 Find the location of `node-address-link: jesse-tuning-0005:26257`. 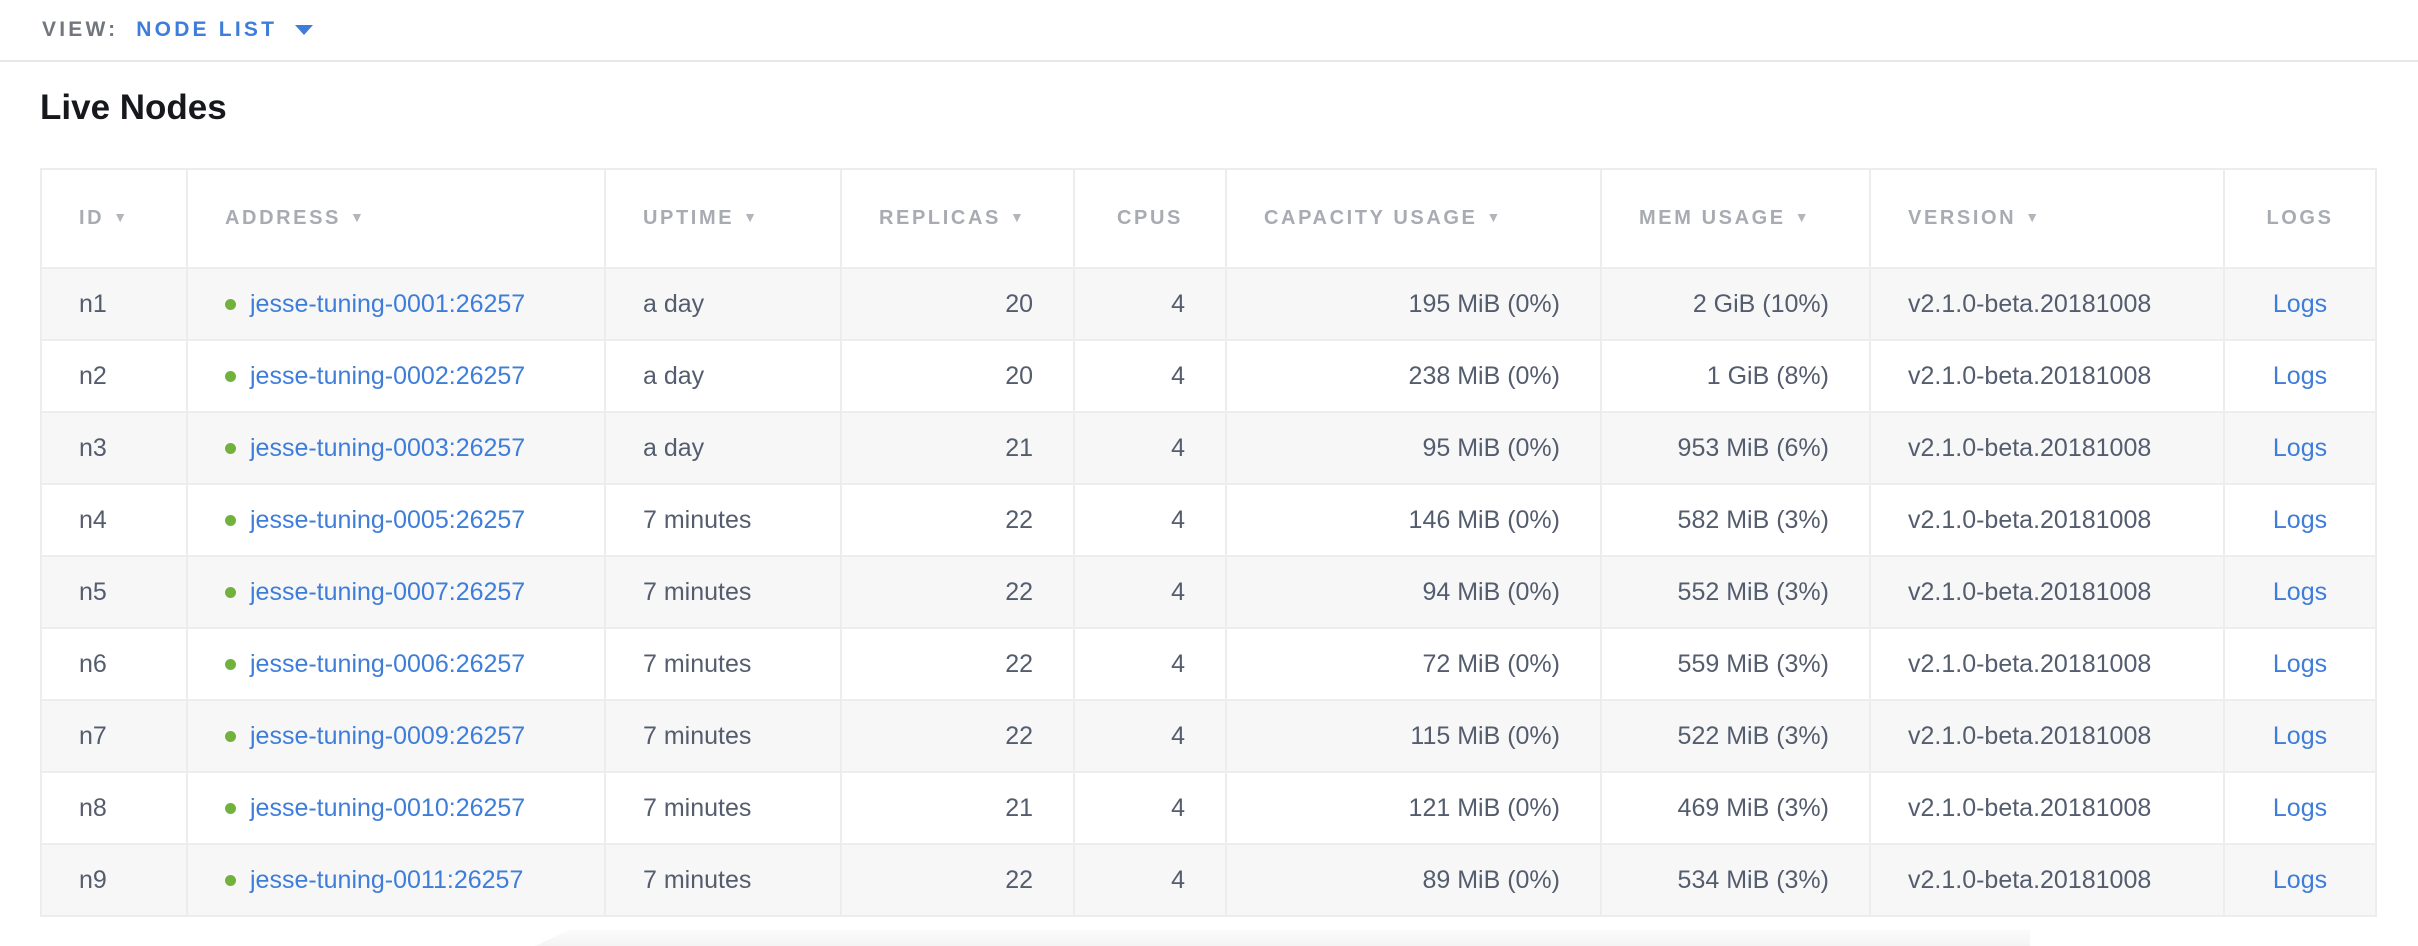

node-address-link: jesse-tuning-0005:26257 is located at coordinates (388, 519).